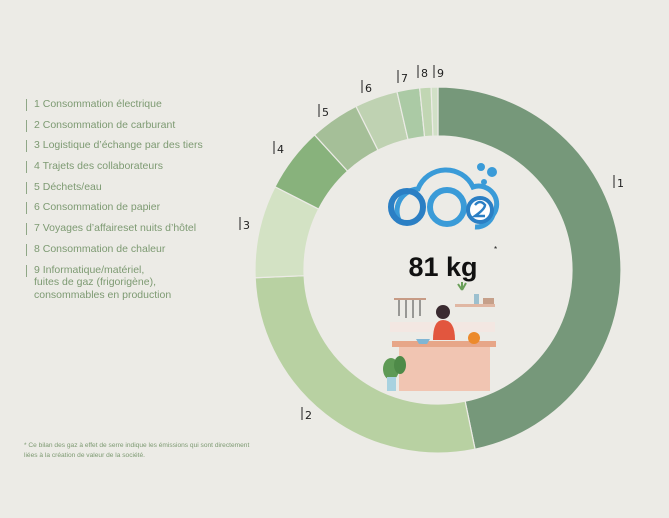  I want to click on segment-label-7: 7, so click(404, 78).